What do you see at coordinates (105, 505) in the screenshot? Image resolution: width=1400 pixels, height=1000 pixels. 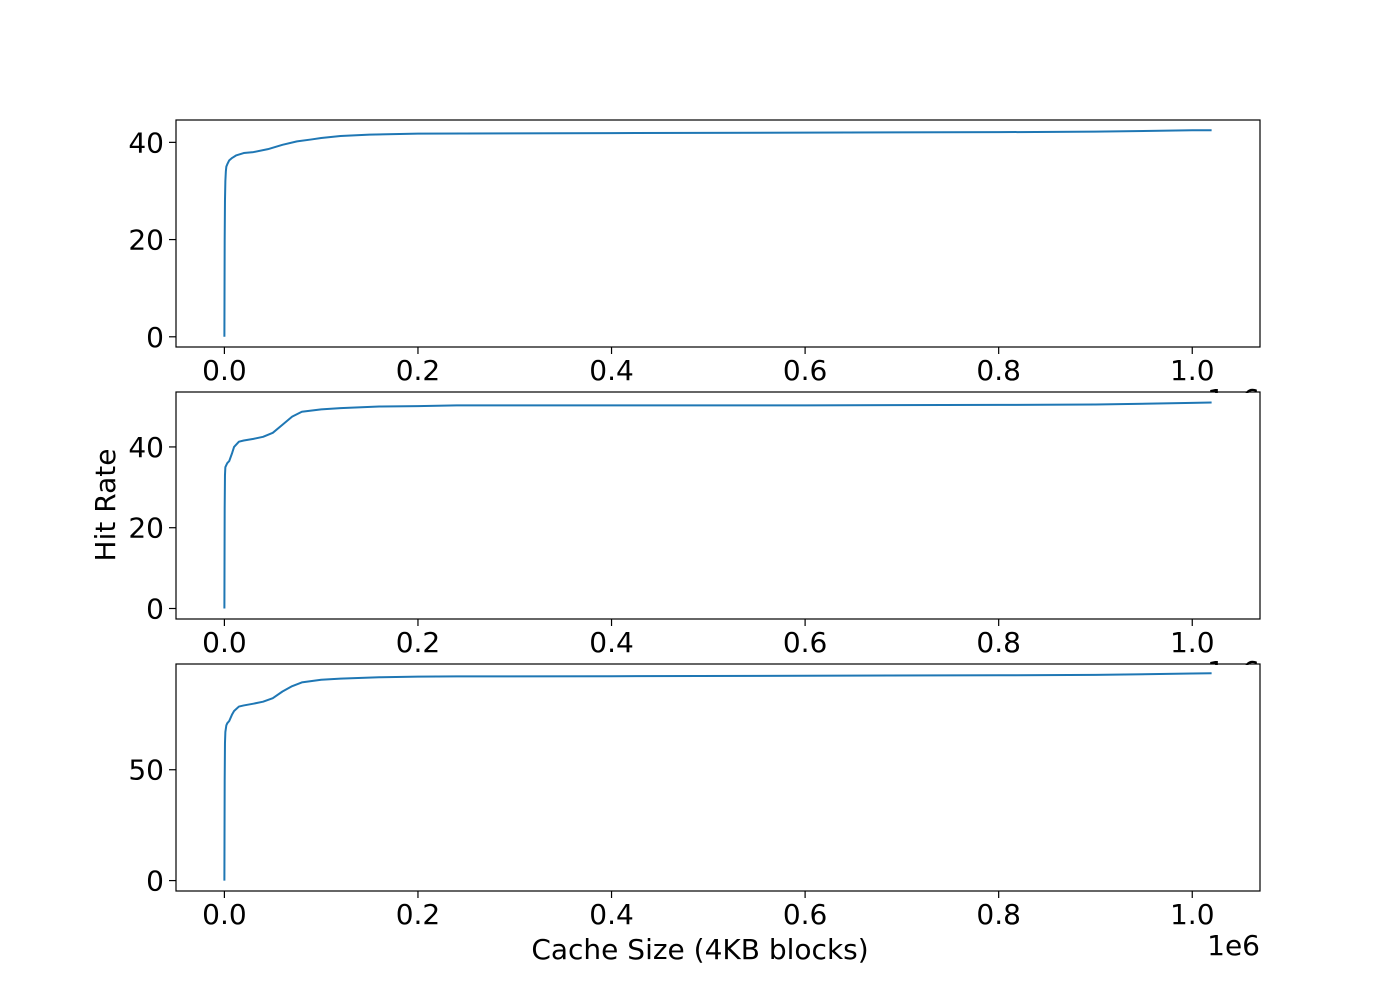 I see `y-axis-label: Hit Rate` at bounding box center [105, 505].